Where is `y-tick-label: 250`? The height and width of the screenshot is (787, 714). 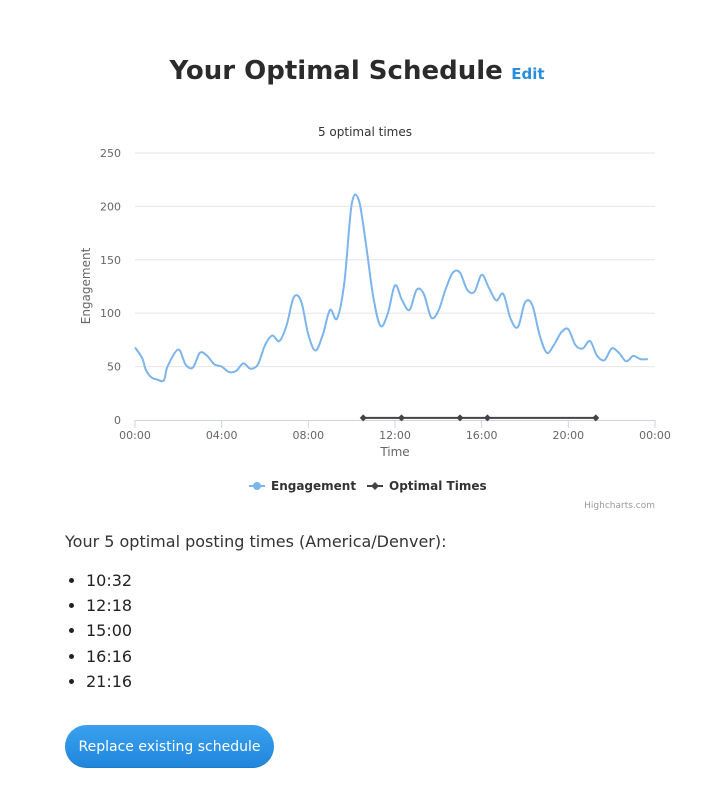
y-tick-label: 250 is located at coordinates (110, 153).